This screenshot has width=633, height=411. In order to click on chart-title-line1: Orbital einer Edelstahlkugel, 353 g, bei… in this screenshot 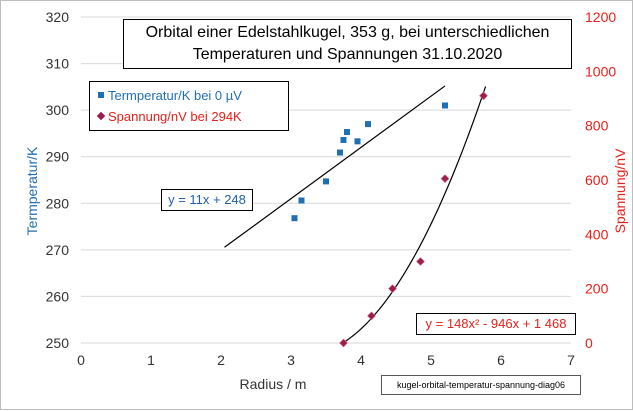, I will do `click(347, 32)`.